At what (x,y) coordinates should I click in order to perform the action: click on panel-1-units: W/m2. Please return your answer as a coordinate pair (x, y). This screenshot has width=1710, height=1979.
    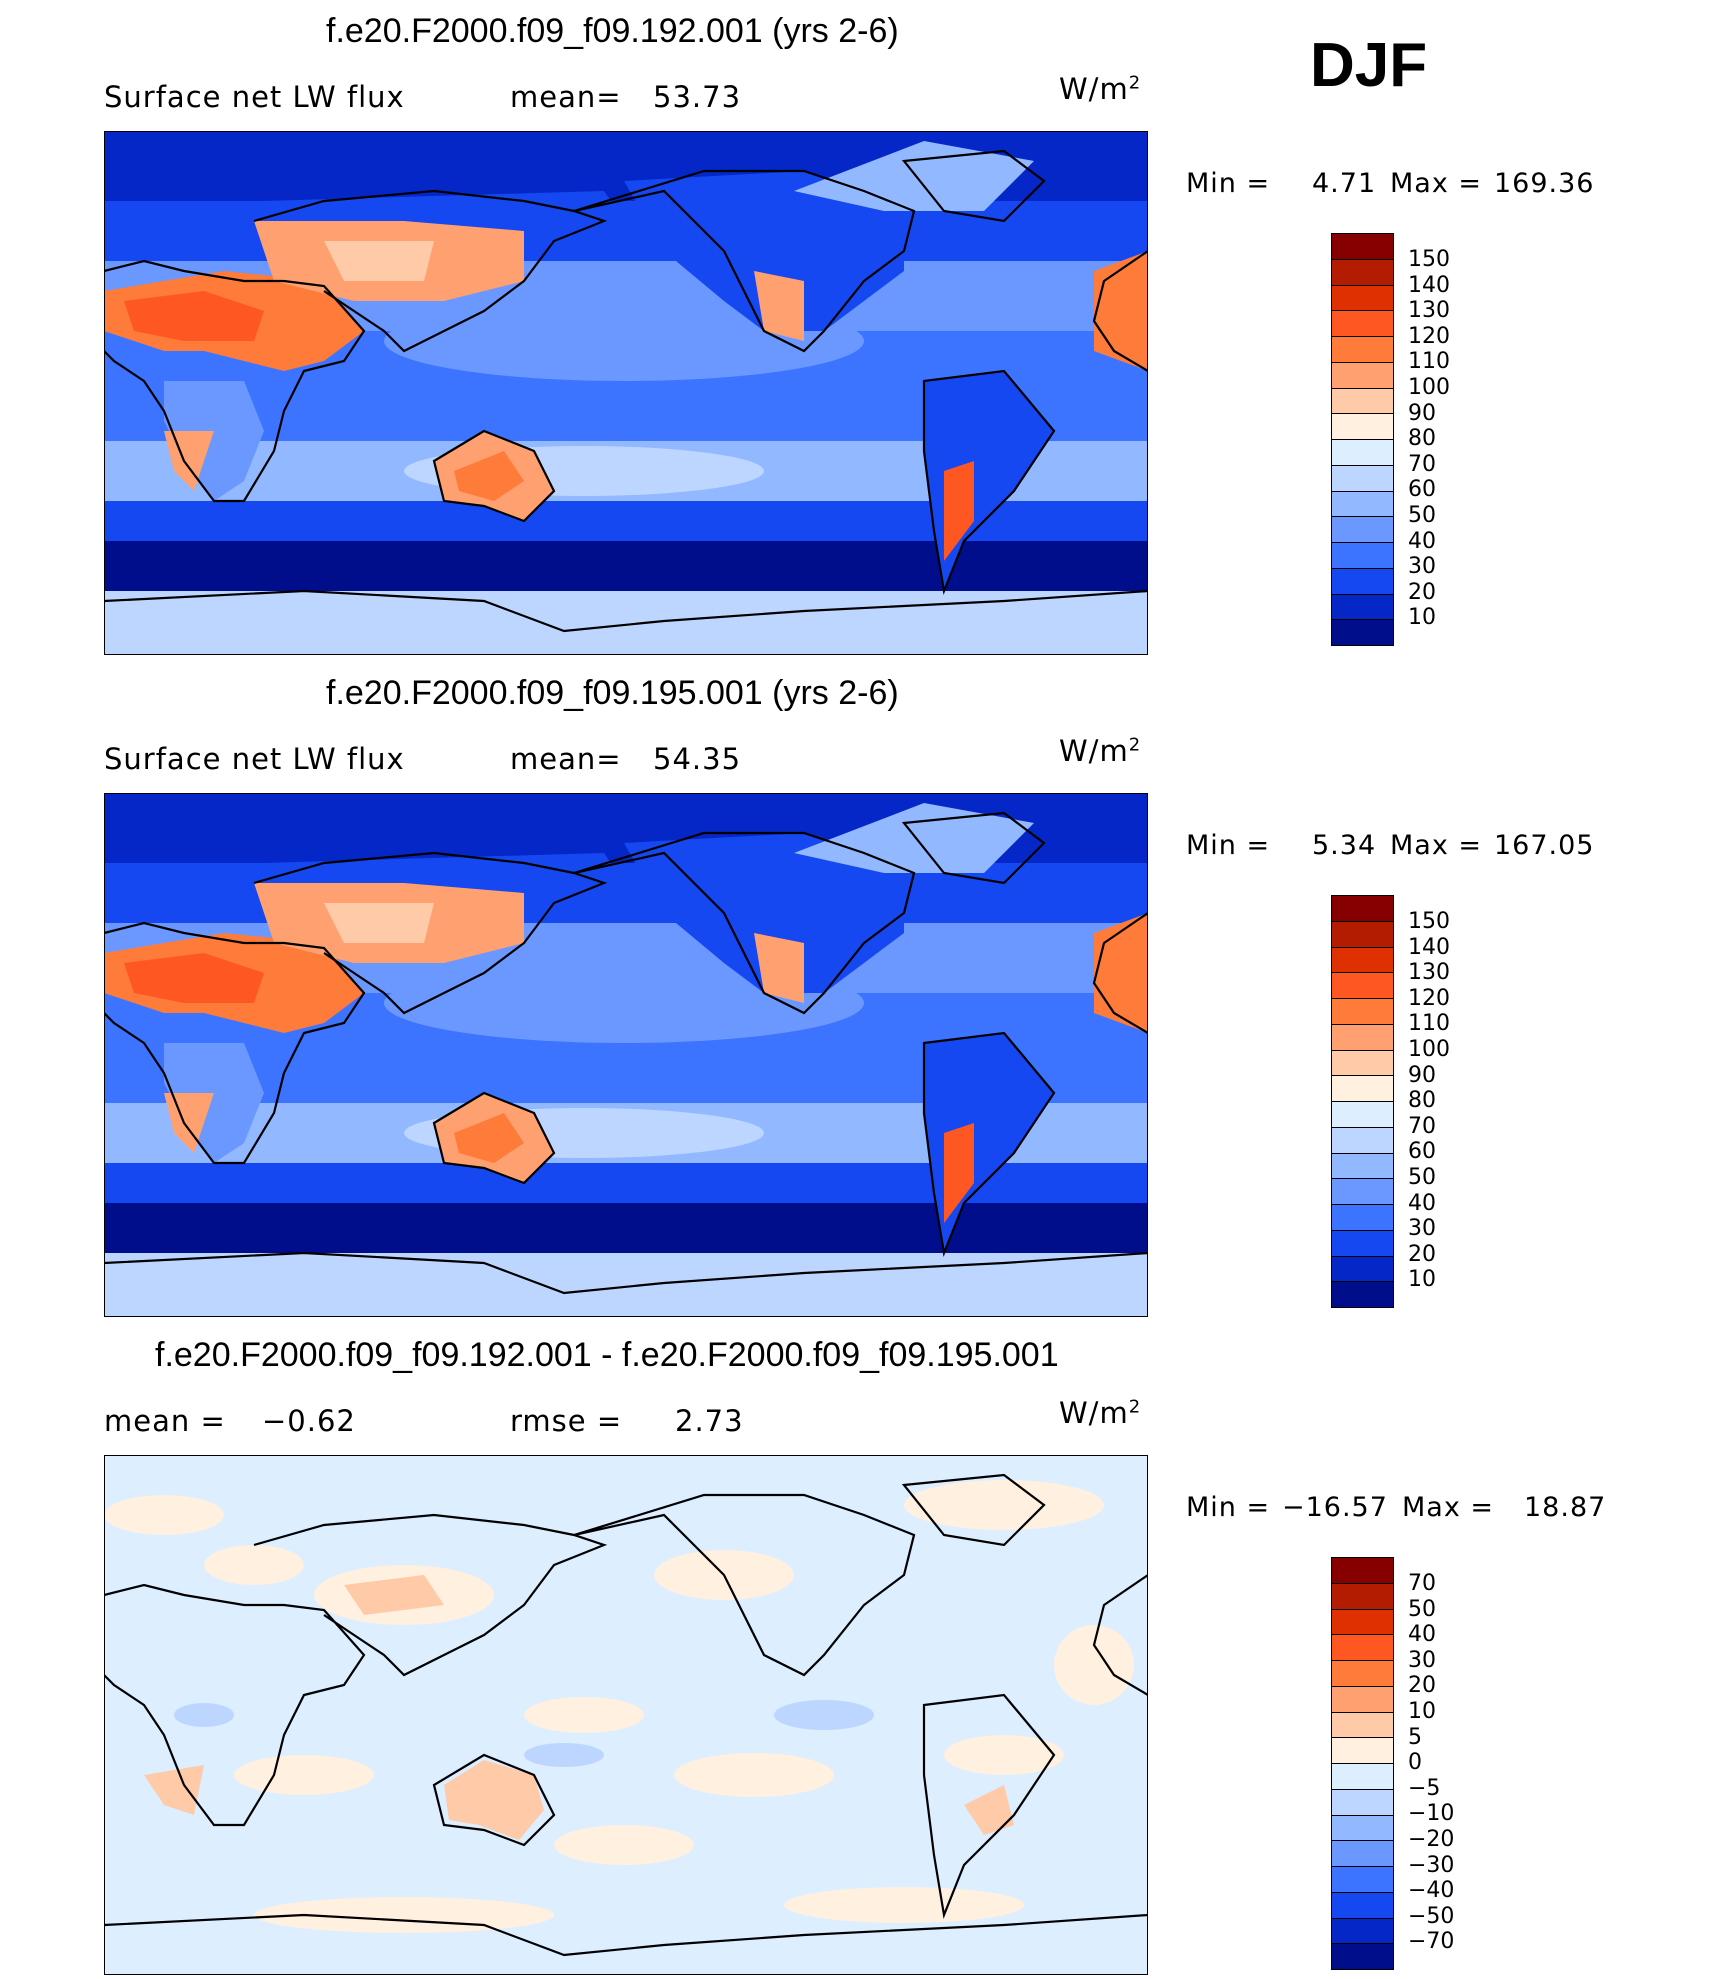
    Looking at the image, I should click on (1100, 89).